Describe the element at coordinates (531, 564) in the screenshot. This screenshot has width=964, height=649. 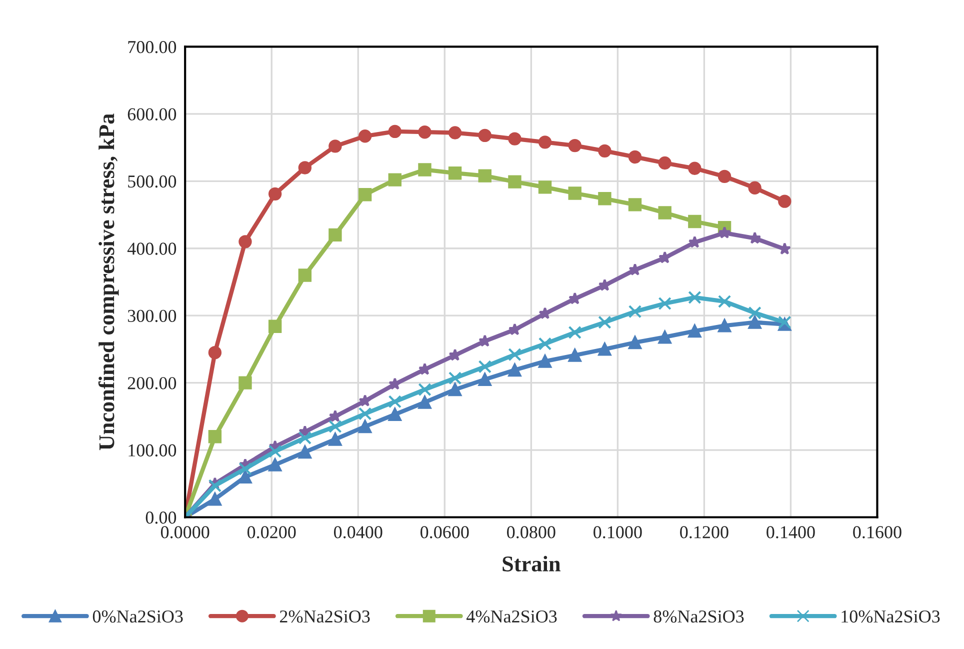
I see `x-axis-title: Strain` at that location.